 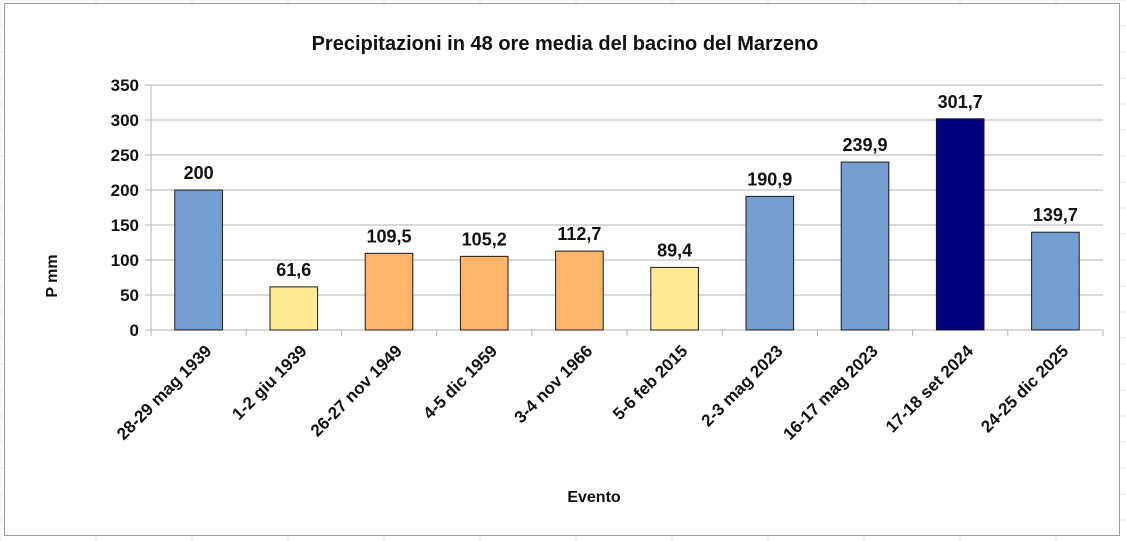 I want to click on category-label: 26-27 nov 1949, so click(x=356, y=390).